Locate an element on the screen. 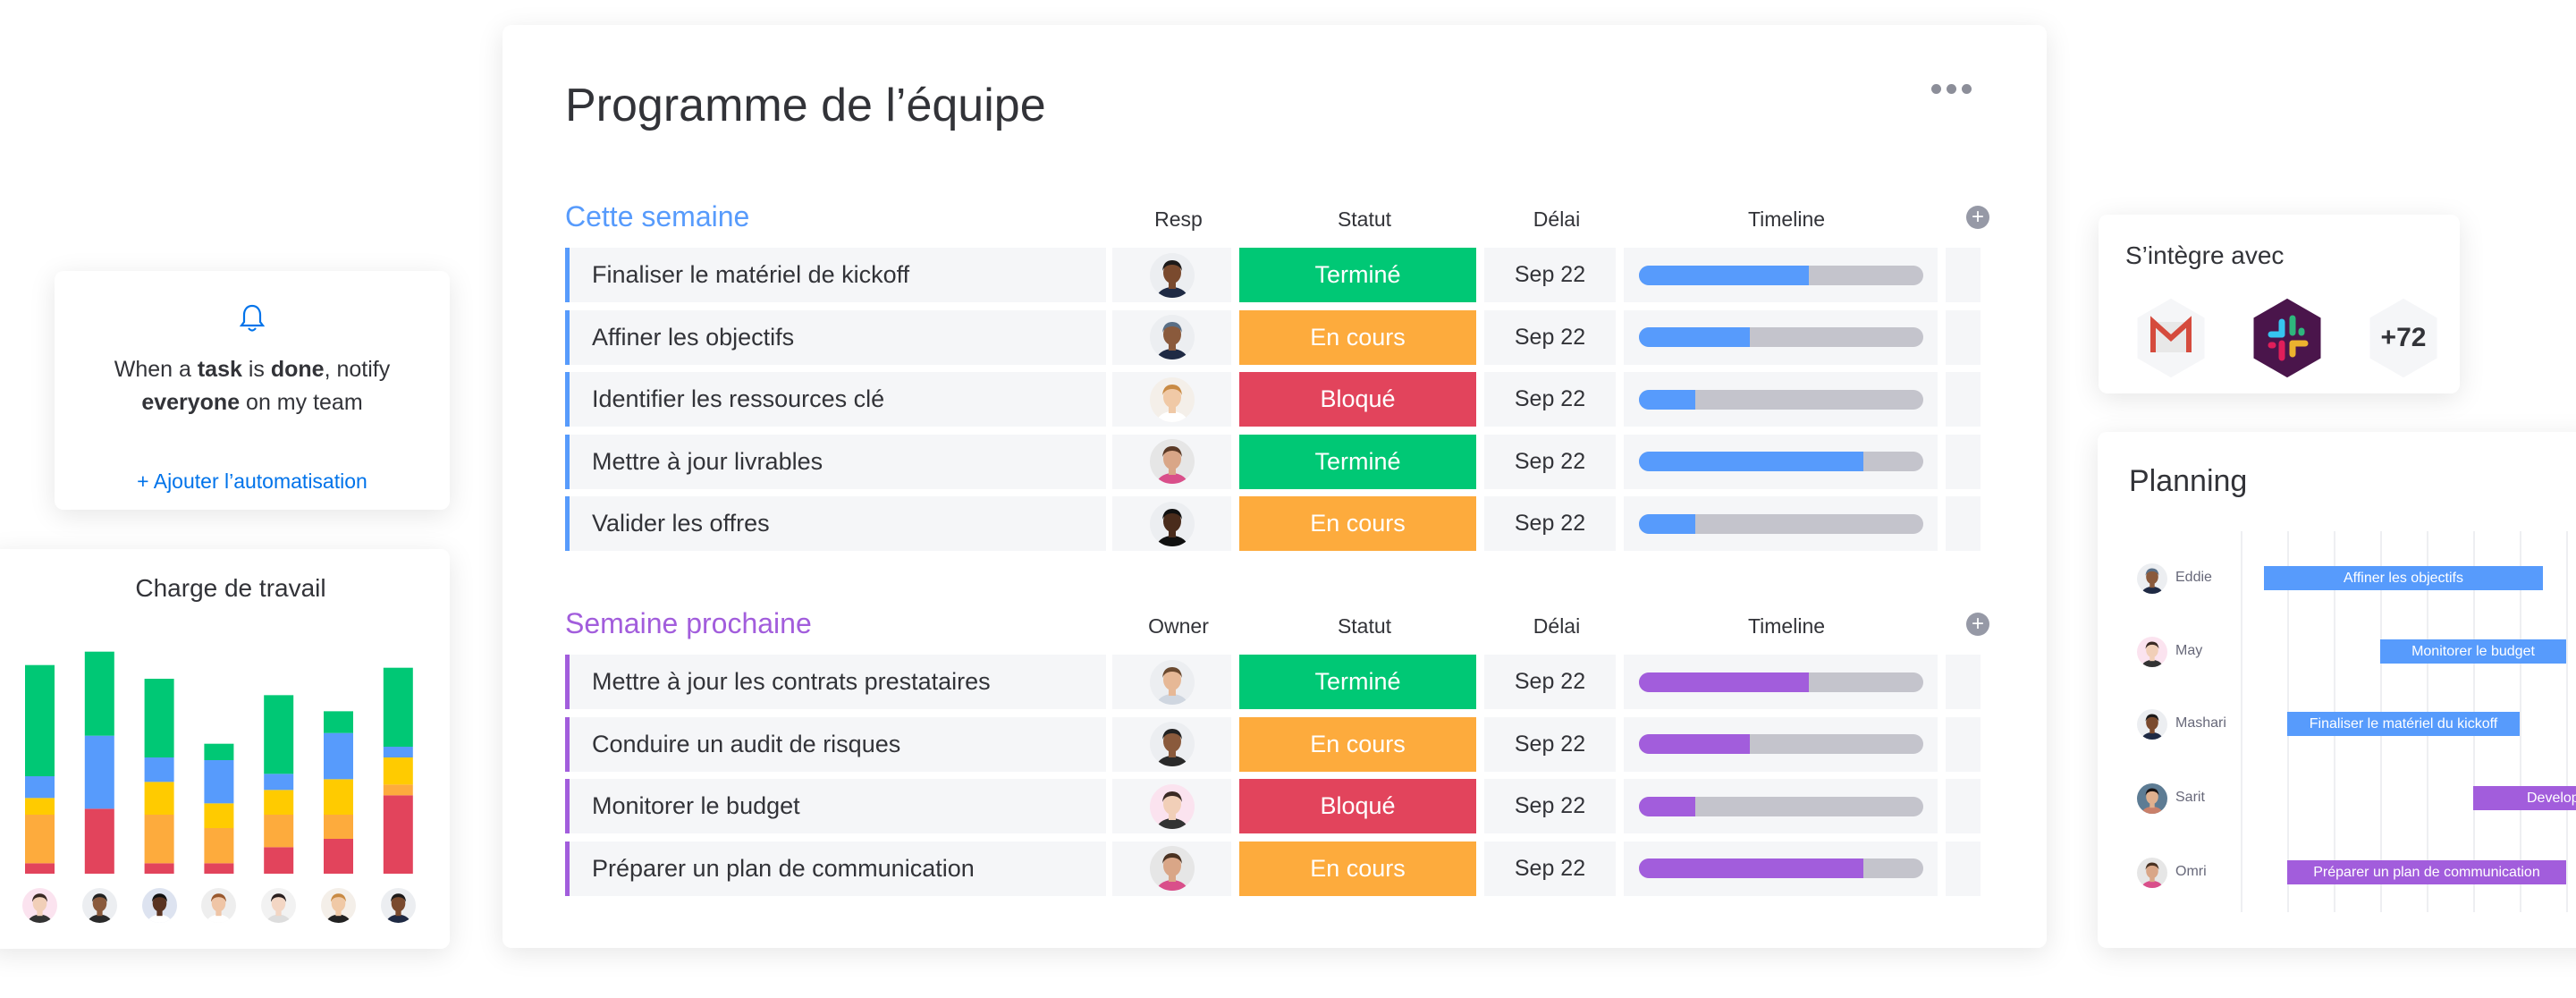 The image size is (2576, 998). group-title: Semaine prochaine is located at coordinates (688, 623).